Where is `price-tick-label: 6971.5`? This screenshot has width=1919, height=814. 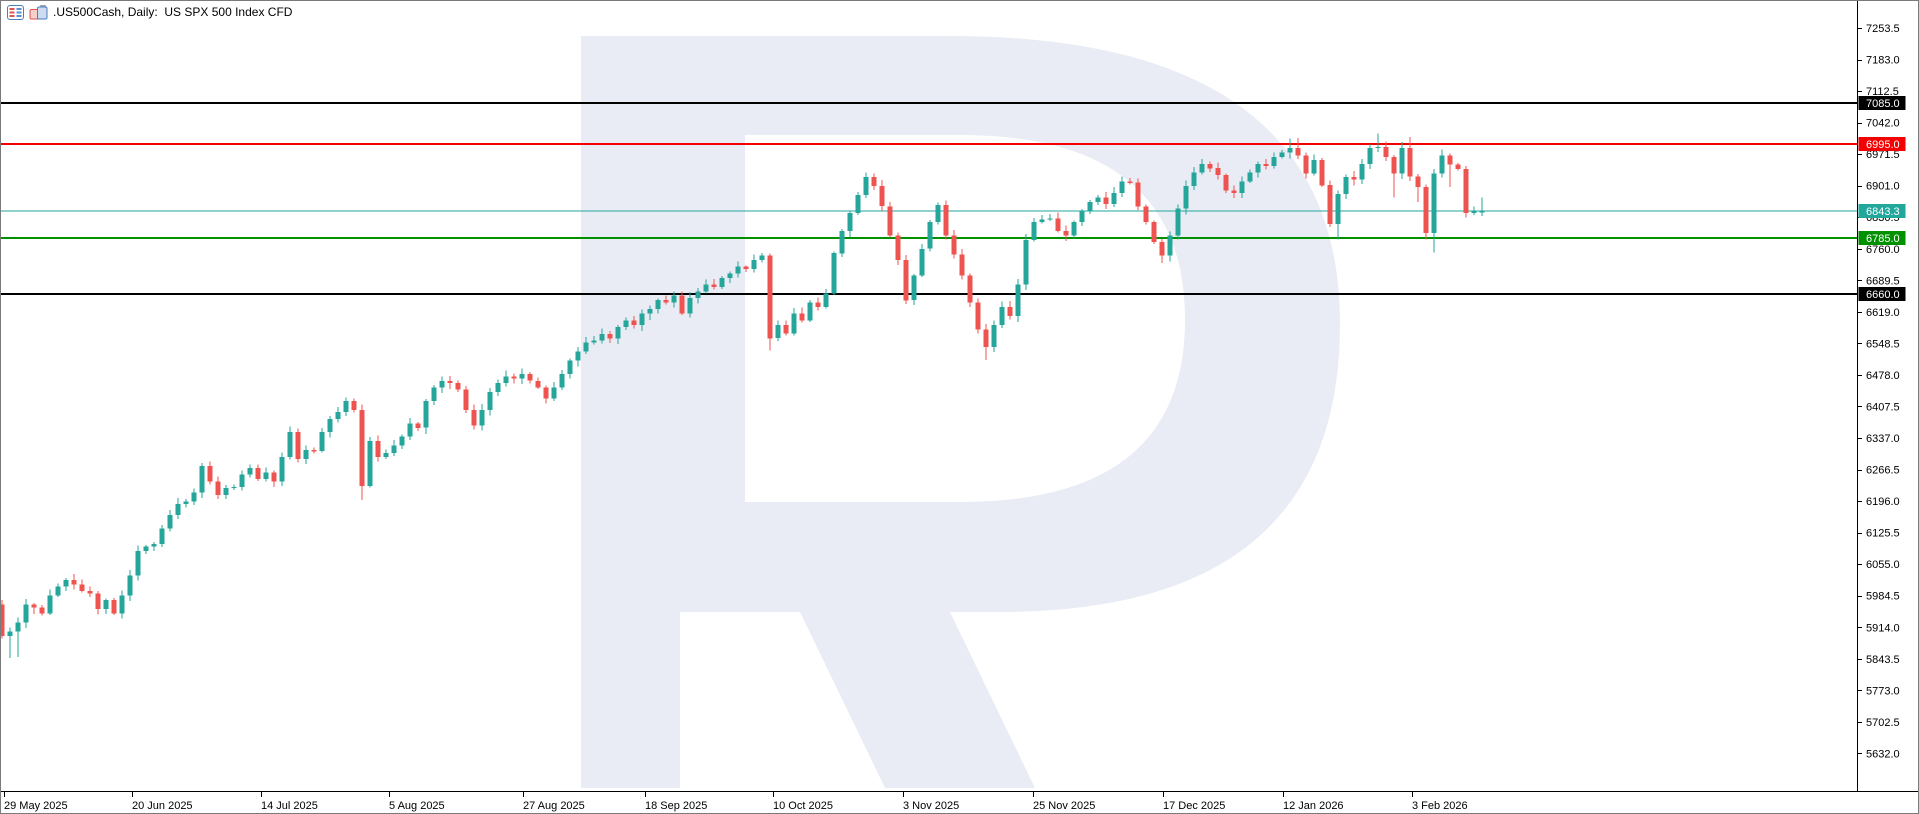
price-tick-label: 6971.5 is located at coordinates (1883, 155).